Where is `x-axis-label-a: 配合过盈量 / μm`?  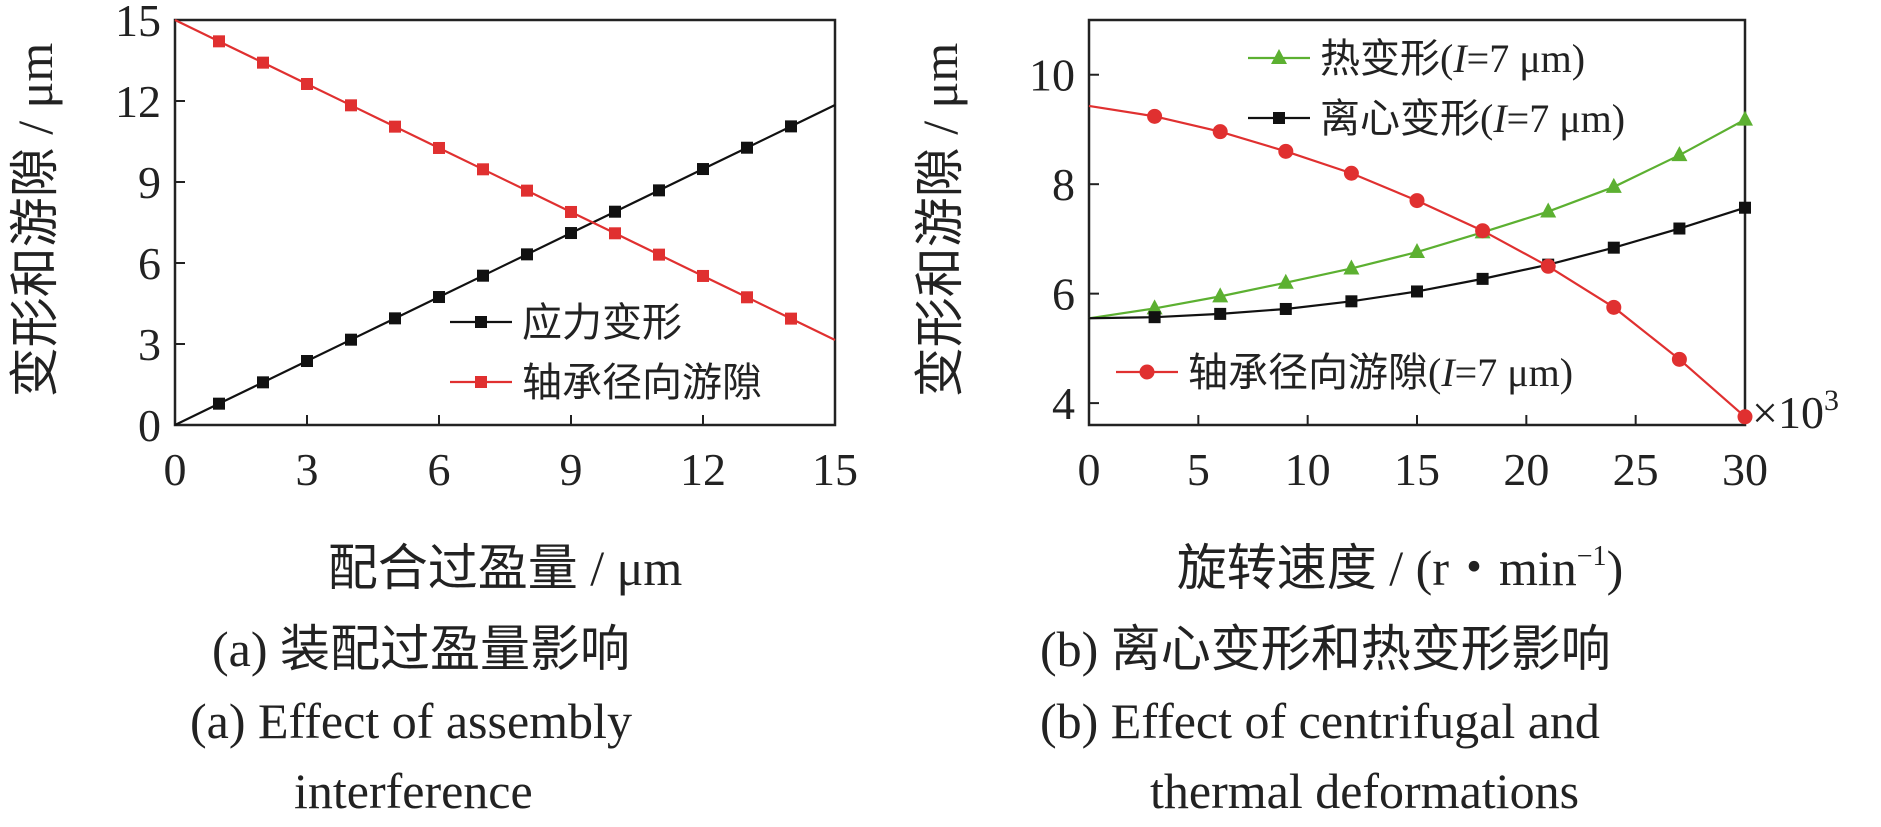
x-axis-label-a: 配合过盈量 / μm is located at coordinates (505, 568).